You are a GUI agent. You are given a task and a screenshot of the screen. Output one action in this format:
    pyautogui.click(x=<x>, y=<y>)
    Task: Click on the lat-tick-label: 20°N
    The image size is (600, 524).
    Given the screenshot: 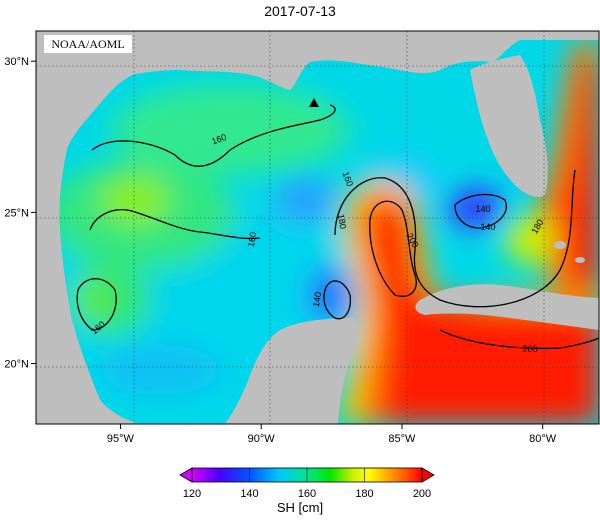 What is the action you would take?
    pyautogui.click(x=16, y=365)
    